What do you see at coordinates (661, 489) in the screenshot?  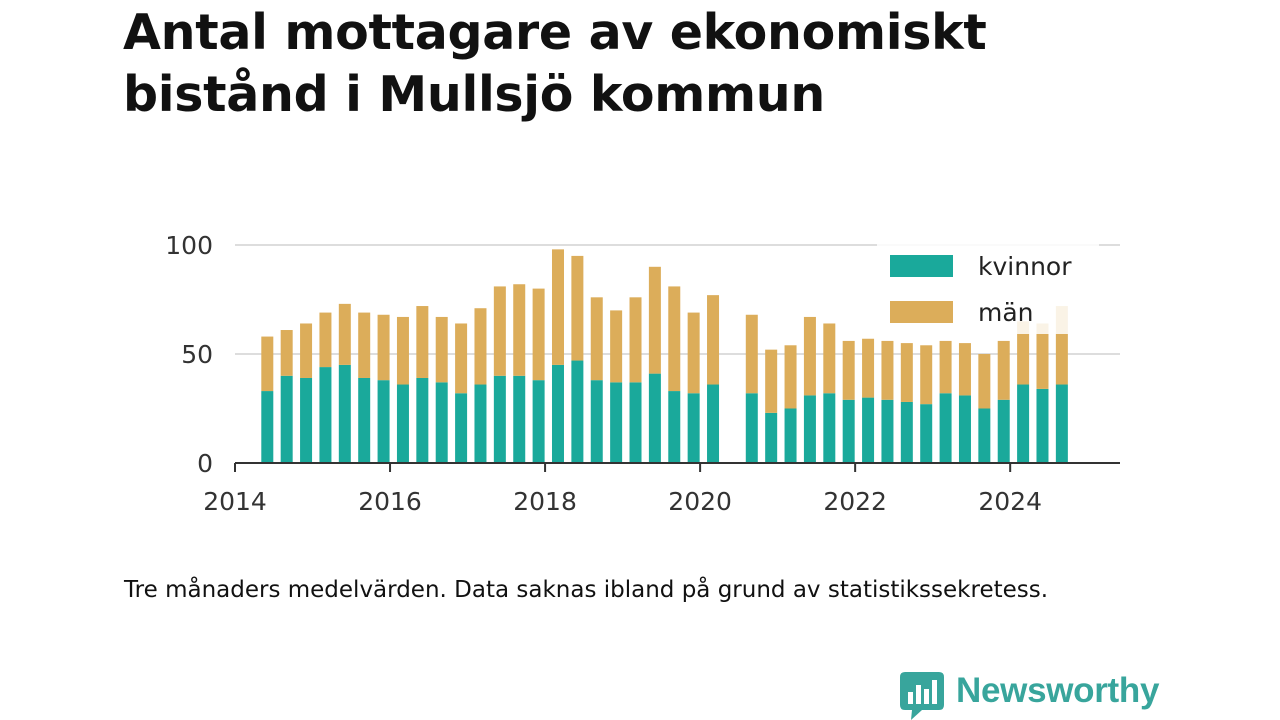 I see `x-axis: 2014 2016 2018 2020 2022 2024` at bounding box center [661, 489].